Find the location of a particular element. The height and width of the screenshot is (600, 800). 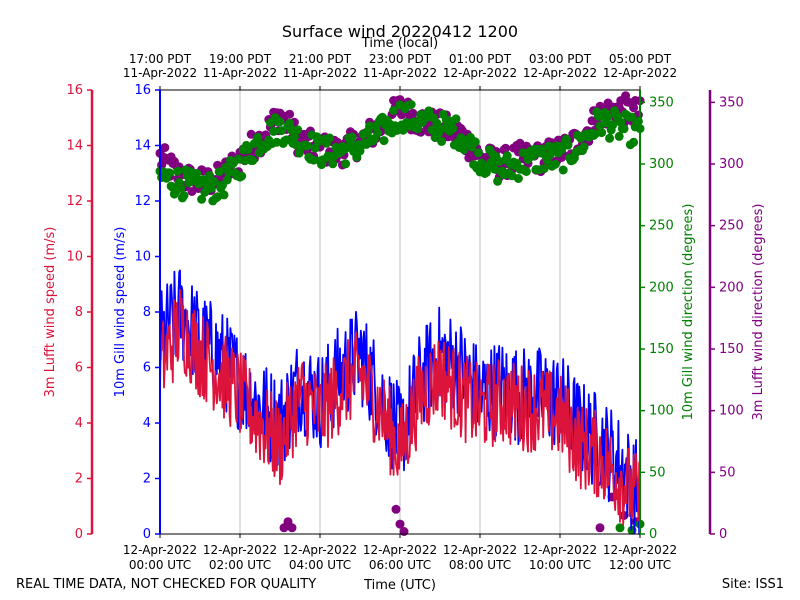

lufft_speed-tick-label-3: 6 is located at coordinates (79, 368).